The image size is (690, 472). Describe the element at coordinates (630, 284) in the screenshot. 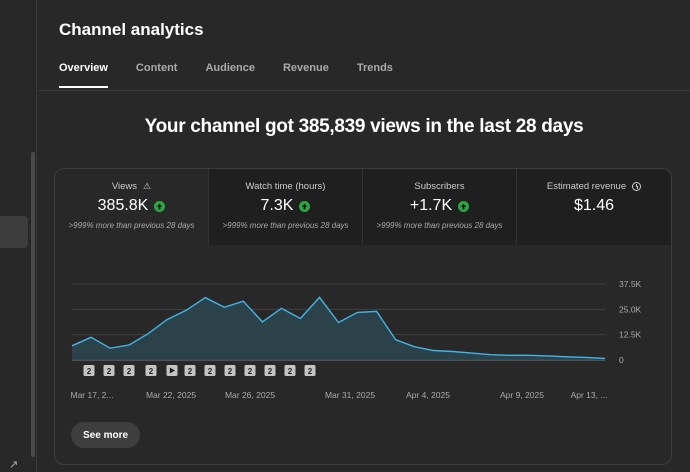

I see `y-tick-label: 37.5K` at that location.